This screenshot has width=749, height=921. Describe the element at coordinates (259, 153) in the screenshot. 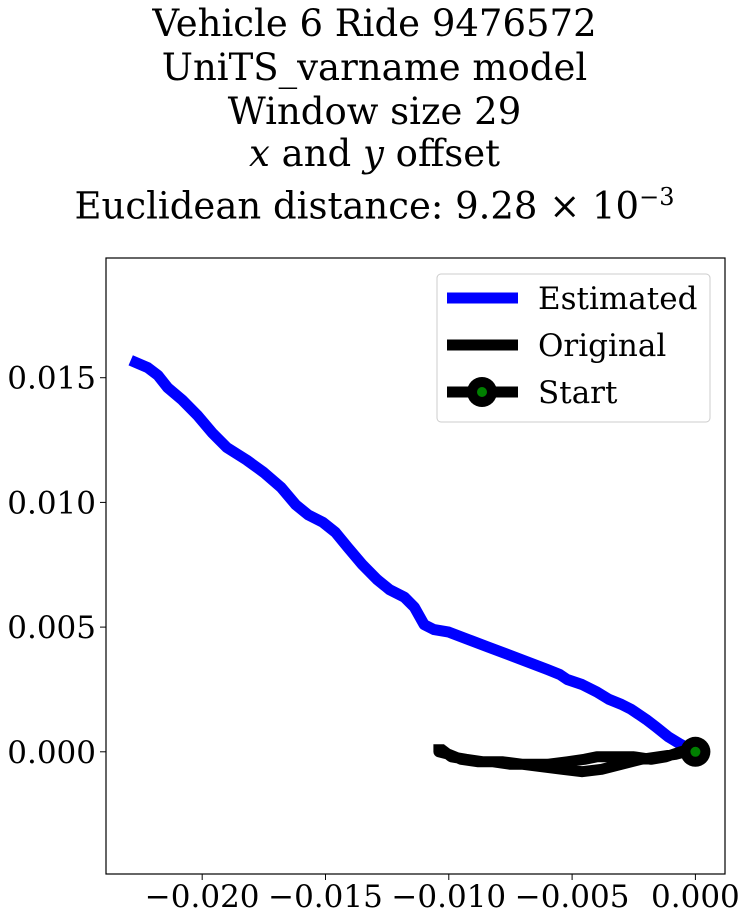

I see `title-x-var: x` at that location.